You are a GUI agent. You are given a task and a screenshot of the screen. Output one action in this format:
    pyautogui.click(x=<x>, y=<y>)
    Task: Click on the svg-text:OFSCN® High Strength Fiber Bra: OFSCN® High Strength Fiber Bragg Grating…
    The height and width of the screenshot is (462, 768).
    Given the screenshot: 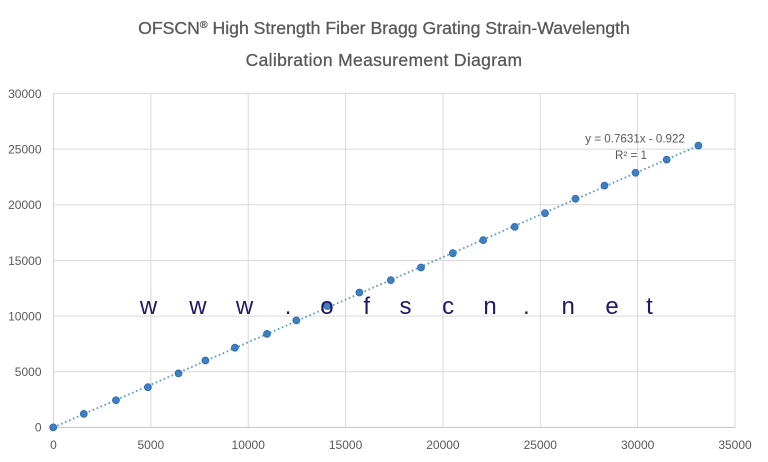 What is the action you would take?
    pyautogui.click(x=384, y=28)
    